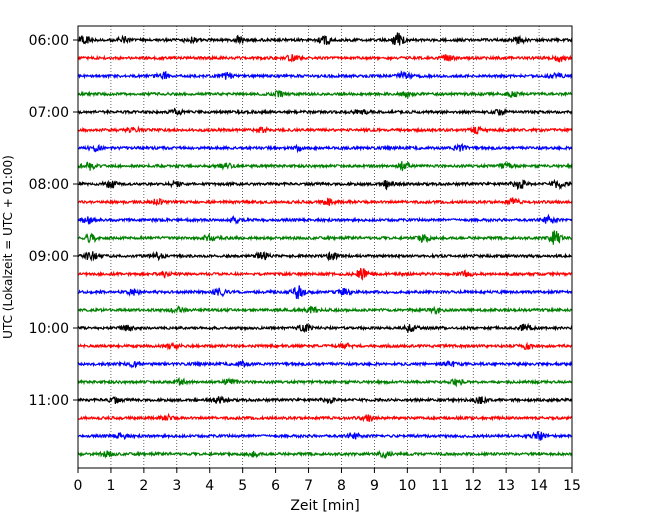 The width and height of the screenshot is (650, 520). Describe the element at coordinates (327, 481) in the screenshot. I see `x-axis-ticks: 0 1 2 3 4 5 6 7 8 9 10 11 12 13 14 15` at that location.